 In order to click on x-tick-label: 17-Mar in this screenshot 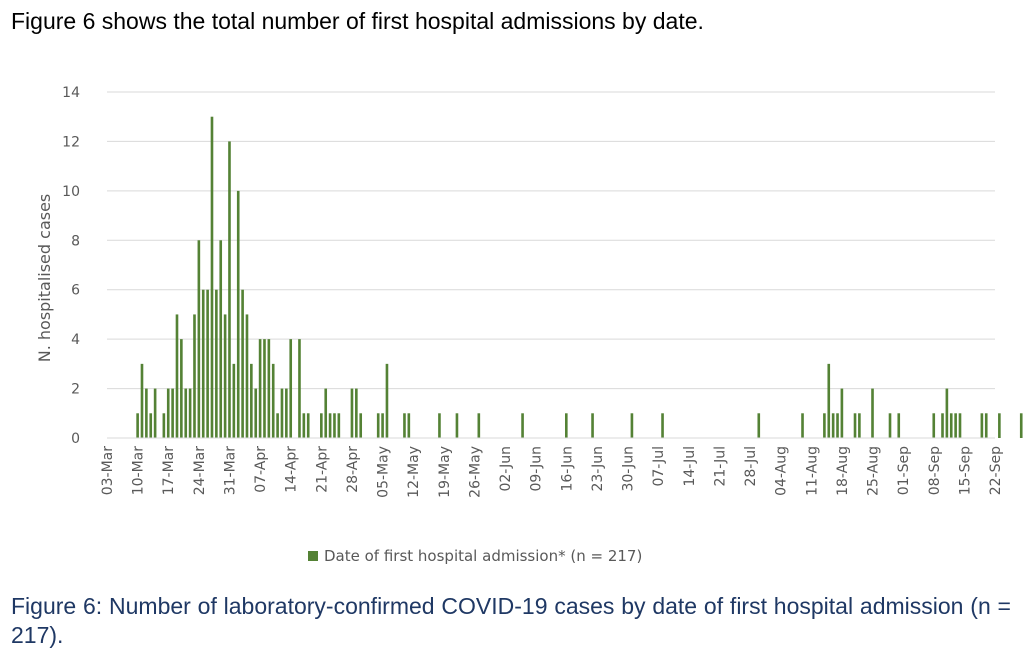, I will do `click(169, 471)`.